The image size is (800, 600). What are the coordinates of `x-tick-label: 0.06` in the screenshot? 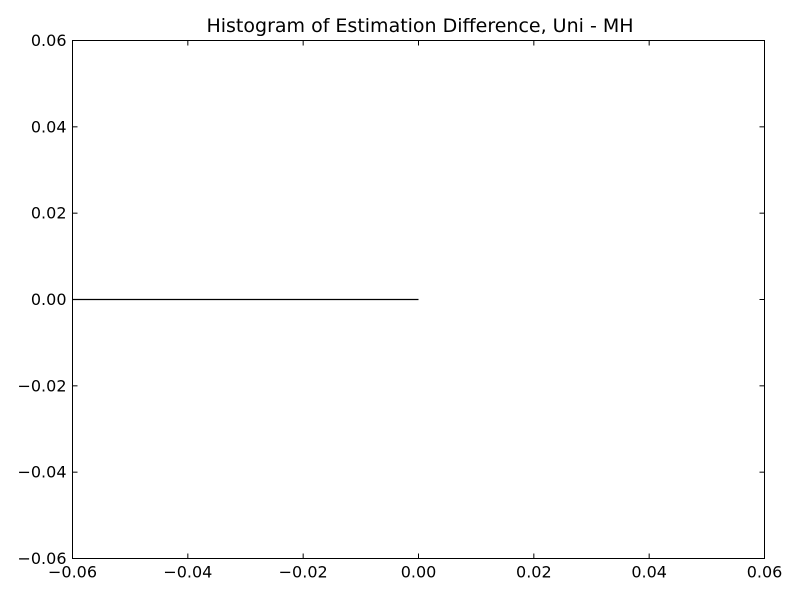 It's located at (765, 572).